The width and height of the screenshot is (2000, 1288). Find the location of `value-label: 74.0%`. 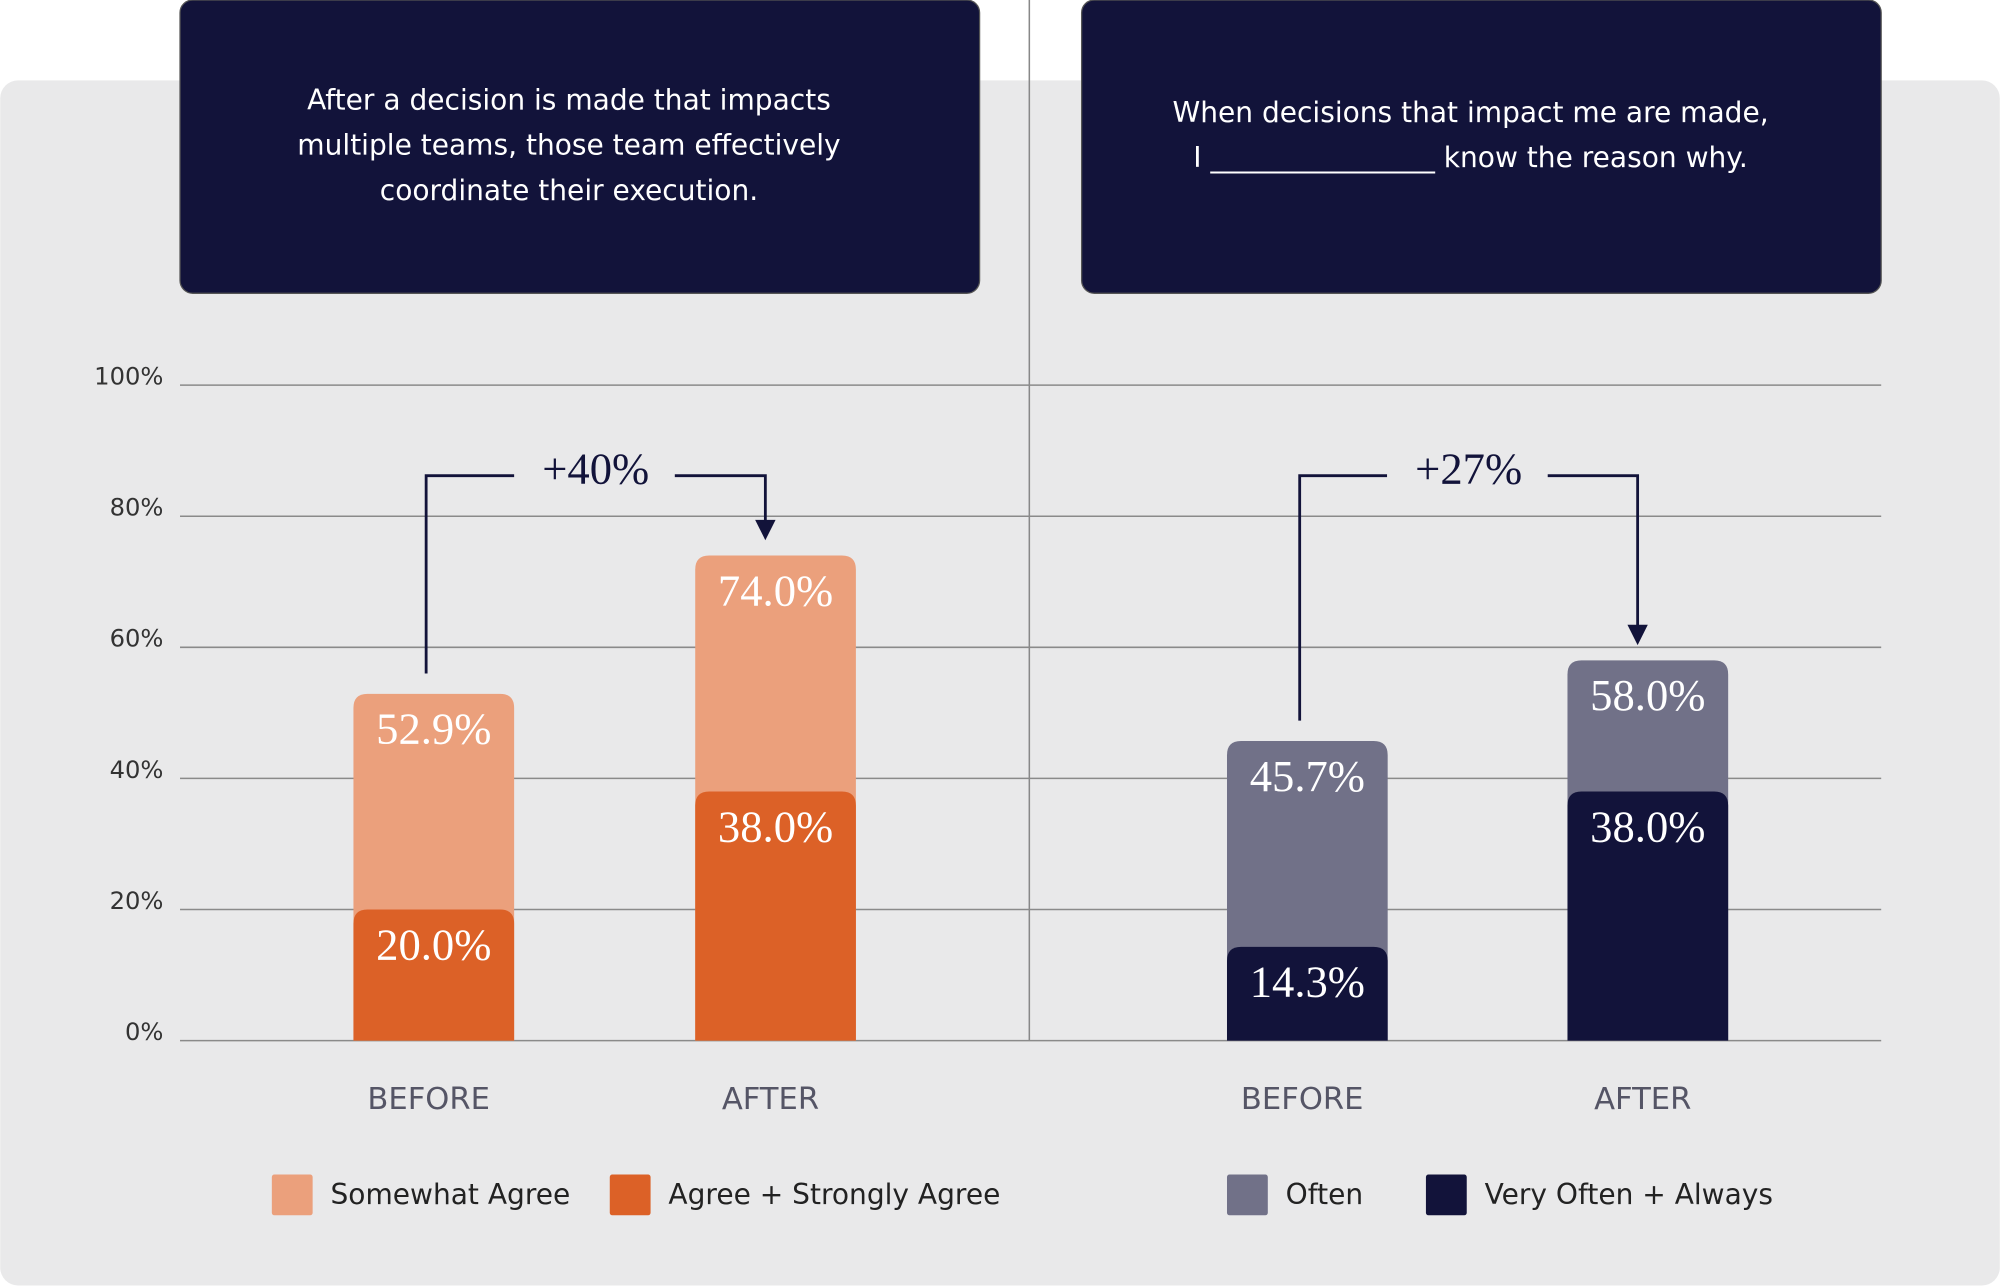

value-label: 74.0% is located at coordinates (775, 590).